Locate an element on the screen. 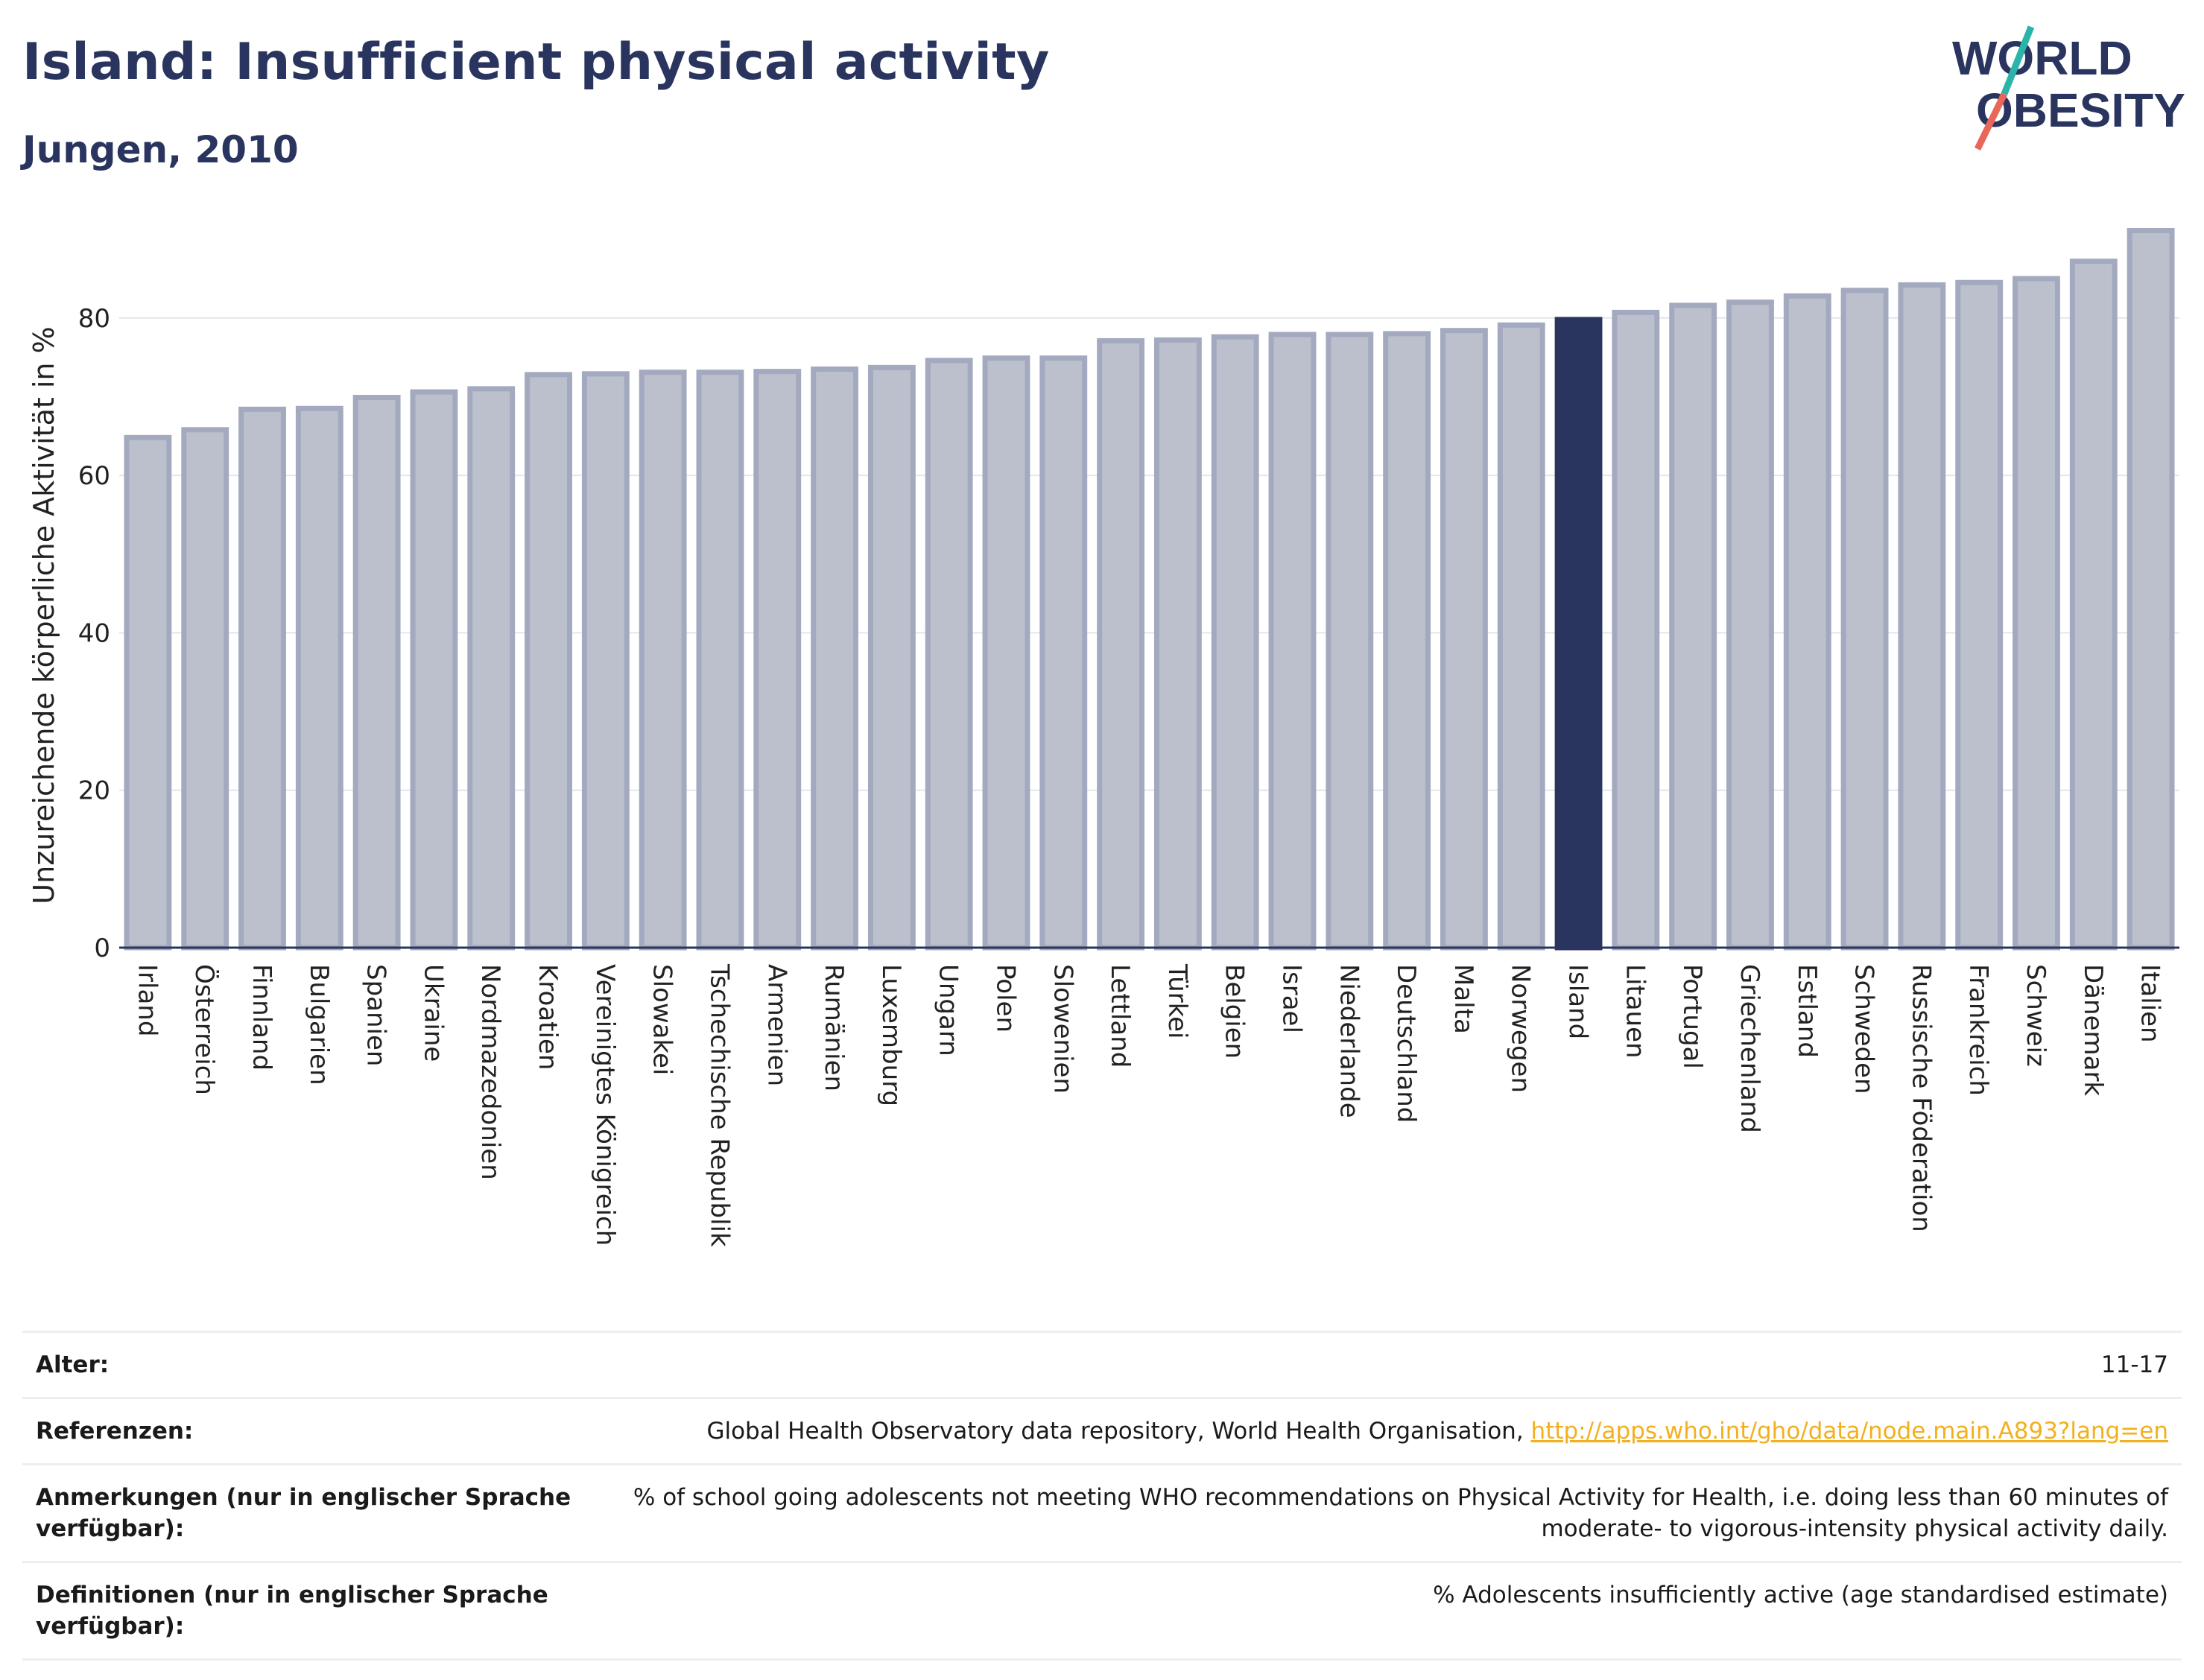 The height and width of the screenshot is (1680, 2204). bar-rumänien is located at coordinates (834, 658).